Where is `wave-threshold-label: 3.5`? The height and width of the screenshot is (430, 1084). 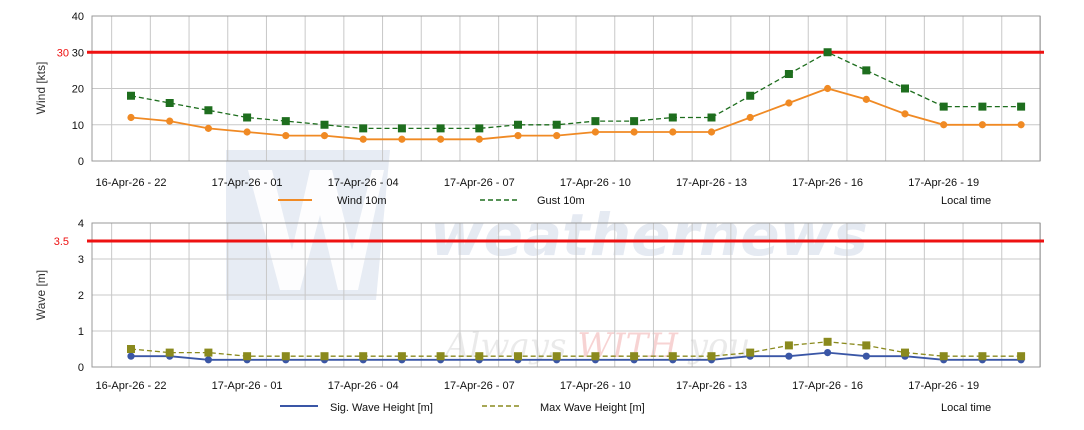 wave-threshold-label: 3.5 is located at coordinates (61, 242).